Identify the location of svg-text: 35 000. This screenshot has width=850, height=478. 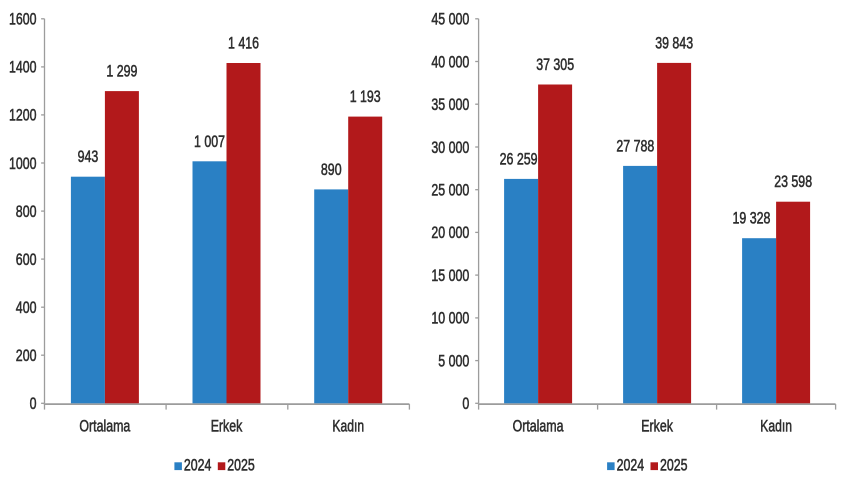
(450, 105).